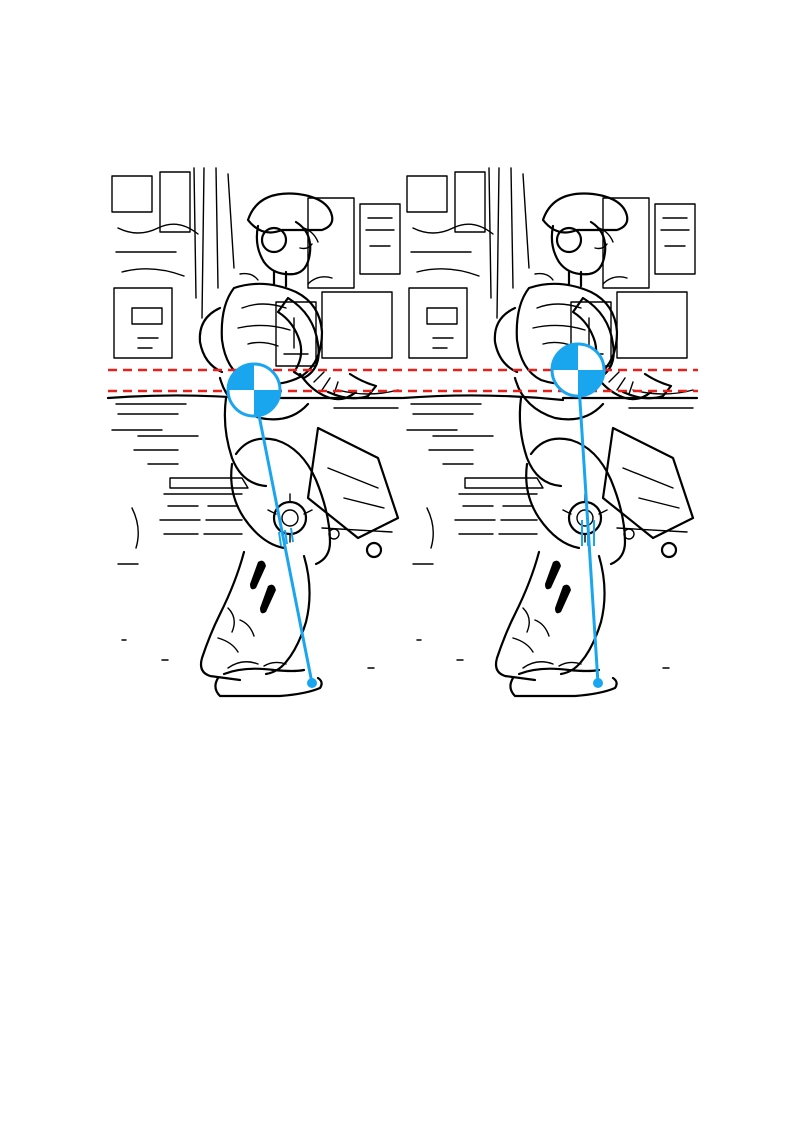 This screenshot has height=1123, width=794. I want to click on lean-line-ticks-right, so click(588, 533).